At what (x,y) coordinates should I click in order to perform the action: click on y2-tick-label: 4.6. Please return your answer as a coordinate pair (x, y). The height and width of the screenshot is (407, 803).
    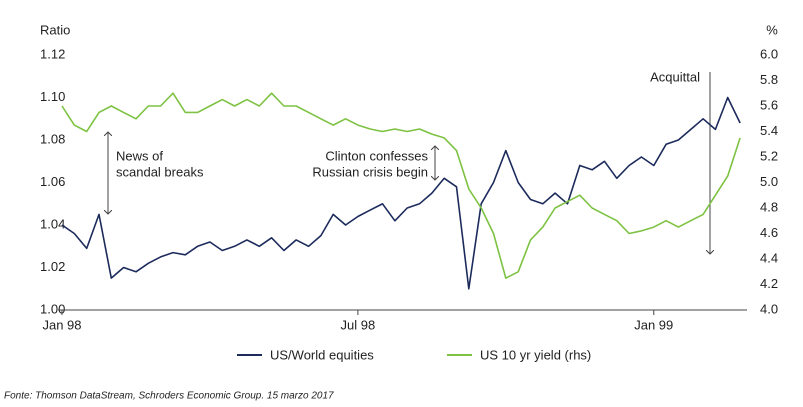
    Looking at the image, I should click on (769, 232).